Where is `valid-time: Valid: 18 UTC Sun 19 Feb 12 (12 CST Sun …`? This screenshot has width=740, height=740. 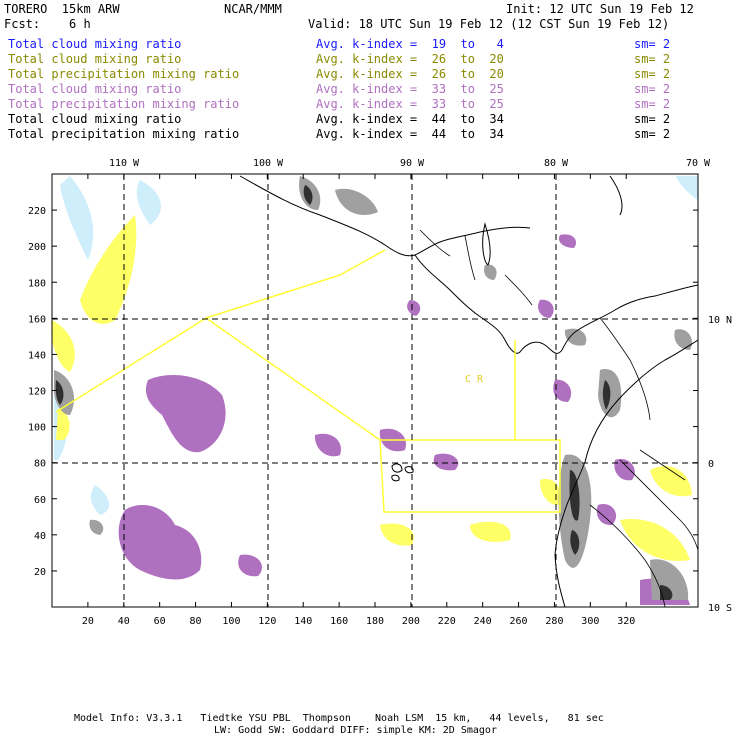
valid-time: Valid: 18 UTC Sun 19 Feb 12 (12 CST Sun … is located at coordinates (489, 24).